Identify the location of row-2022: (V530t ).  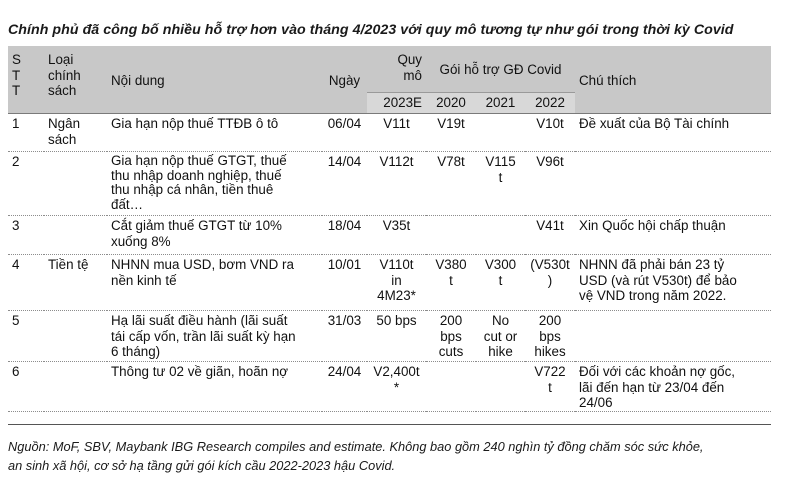
(550, 272).